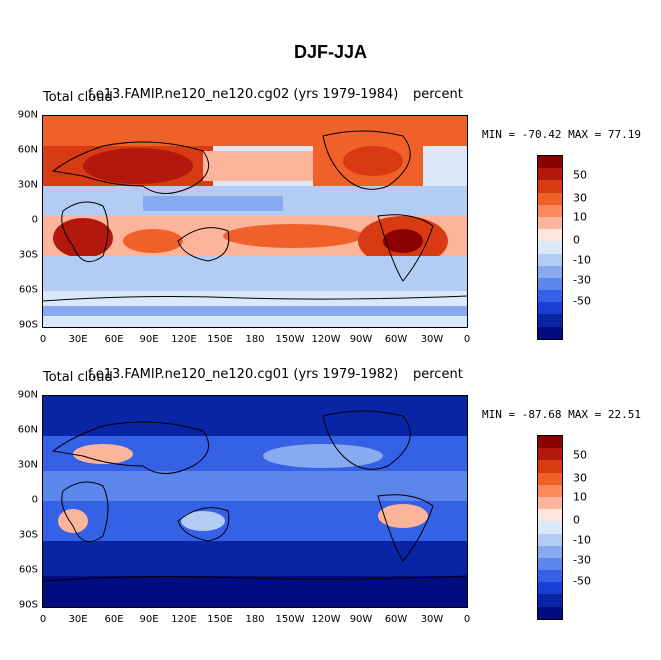  What do you see at coordinates (21, 500) in the screenshot?
I see `panel2-lat-axis: 90N 60N 30N 0 30S 60S 90S` at bounding box center [21, 500].